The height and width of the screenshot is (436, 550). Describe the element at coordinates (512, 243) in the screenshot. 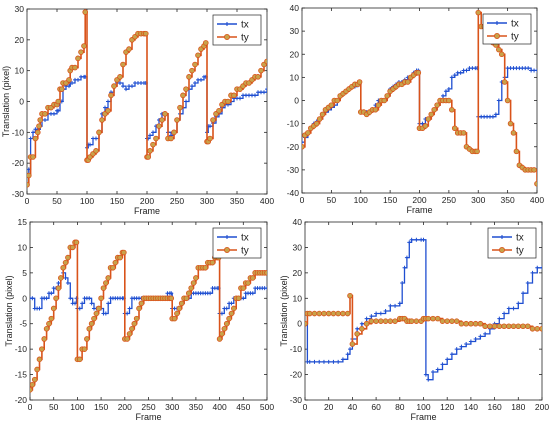

I see `legend-box` at that location.